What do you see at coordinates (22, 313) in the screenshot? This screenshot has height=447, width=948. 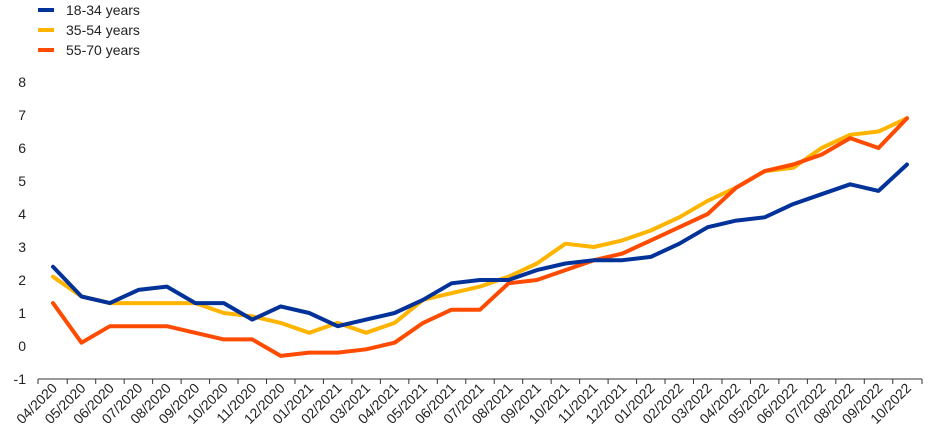 I see `y-tick-label: 1` at bounding box center [22, 313].